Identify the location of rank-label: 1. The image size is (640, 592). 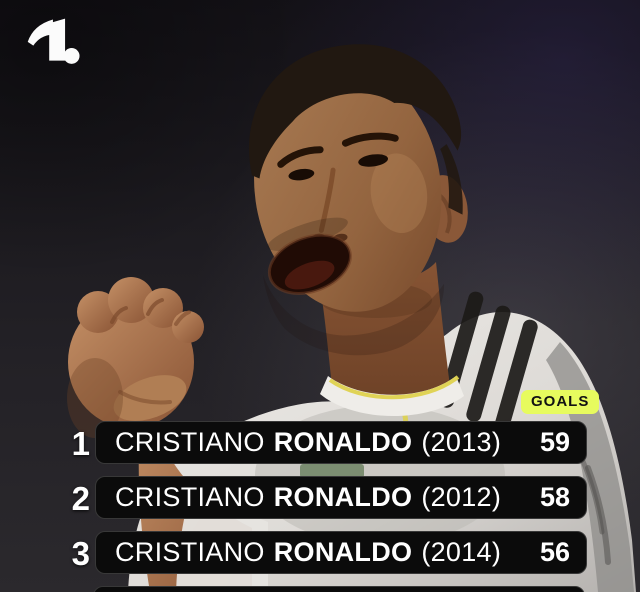
(80, 443).